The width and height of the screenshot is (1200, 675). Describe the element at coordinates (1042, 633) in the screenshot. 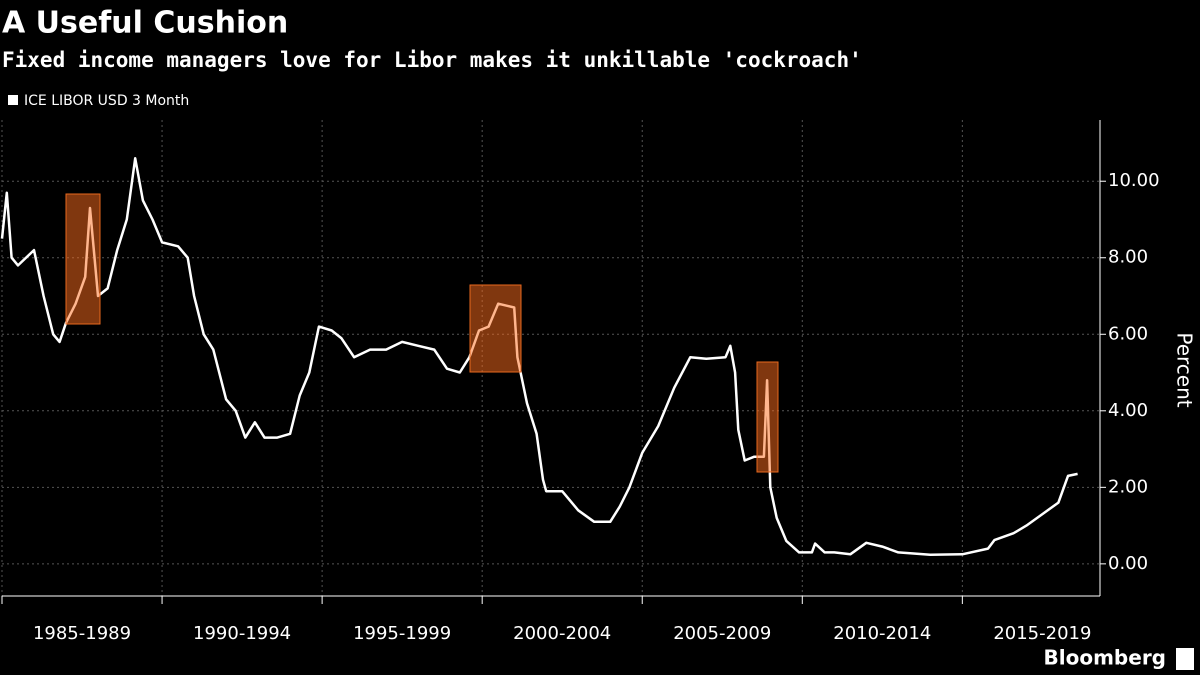

I see `x-tick-label: 2015-2019` at that location.